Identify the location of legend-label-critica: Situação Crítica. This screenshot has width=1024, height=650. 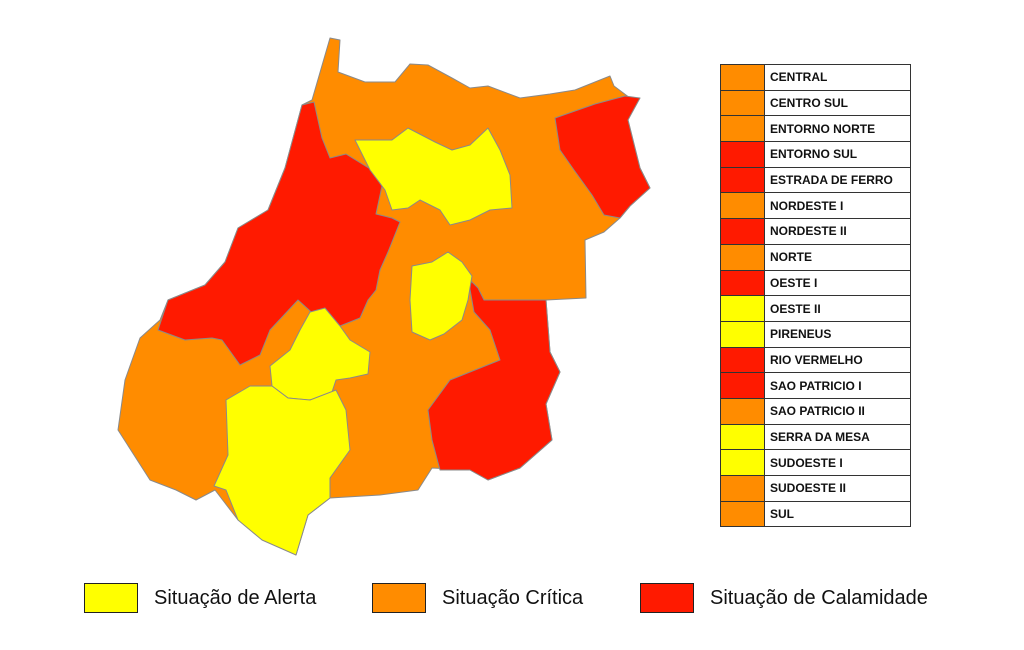
(513, 597).